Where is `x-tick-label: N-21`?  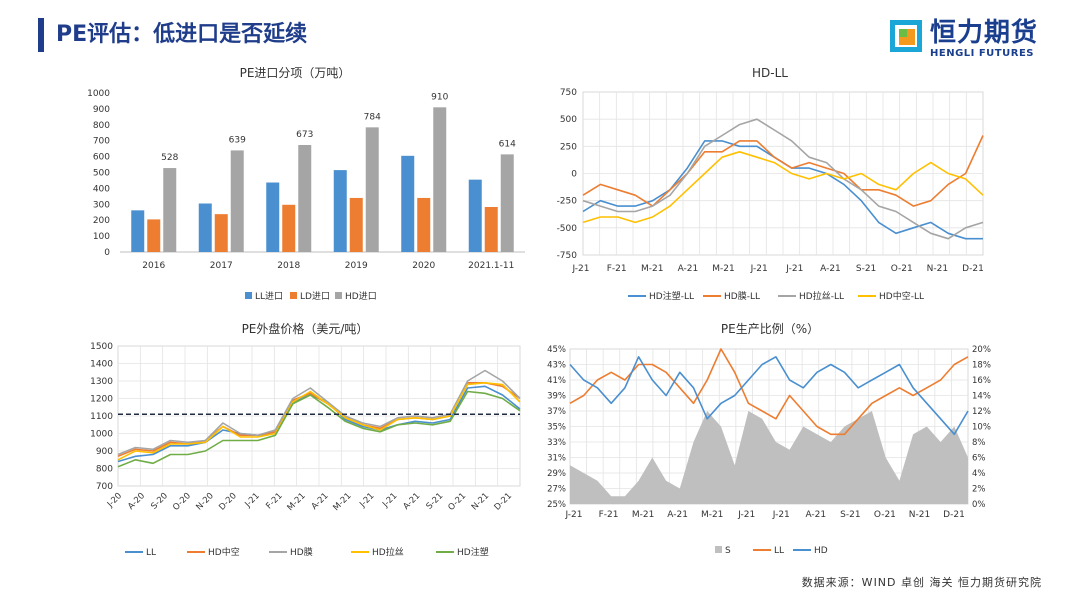
x-tick-label: N-21 is located at coordinates (480, 501).